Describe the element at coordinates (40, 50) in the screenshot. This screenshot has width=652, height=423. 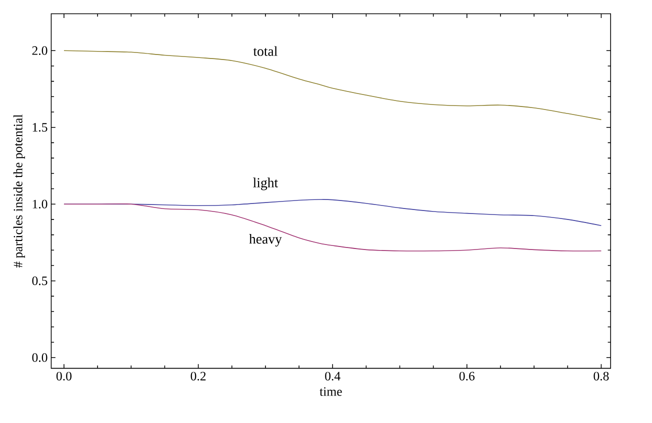
I see `y-tick-label: 2.0` at that location.